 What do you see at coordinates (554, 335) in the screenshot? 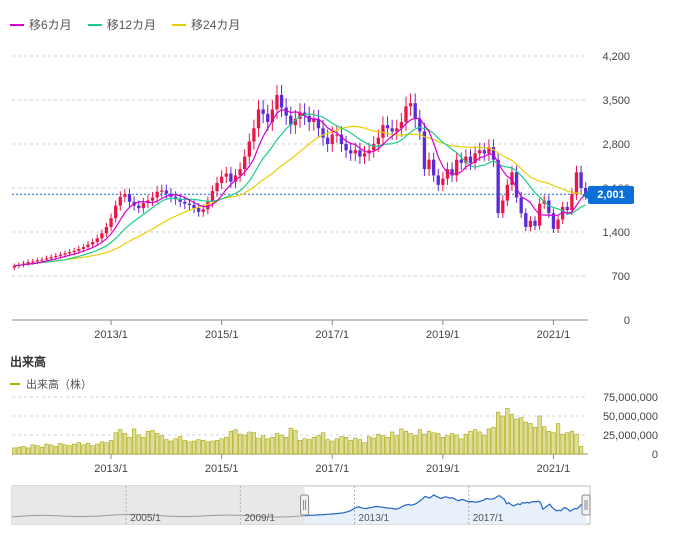
I see `price-x-tick-label: 2021/1` at bounding box center [554, 335].